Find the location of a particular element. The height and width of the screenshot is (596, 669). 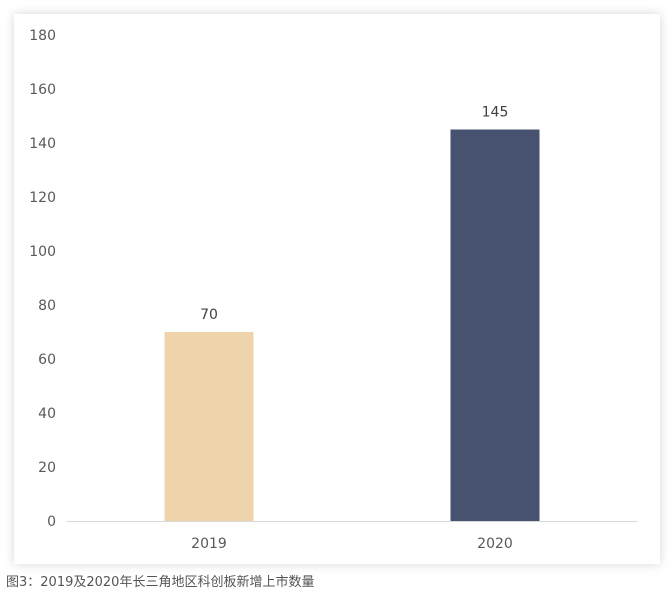

y-tick-label: 0 is located at coordinates (51, 522).